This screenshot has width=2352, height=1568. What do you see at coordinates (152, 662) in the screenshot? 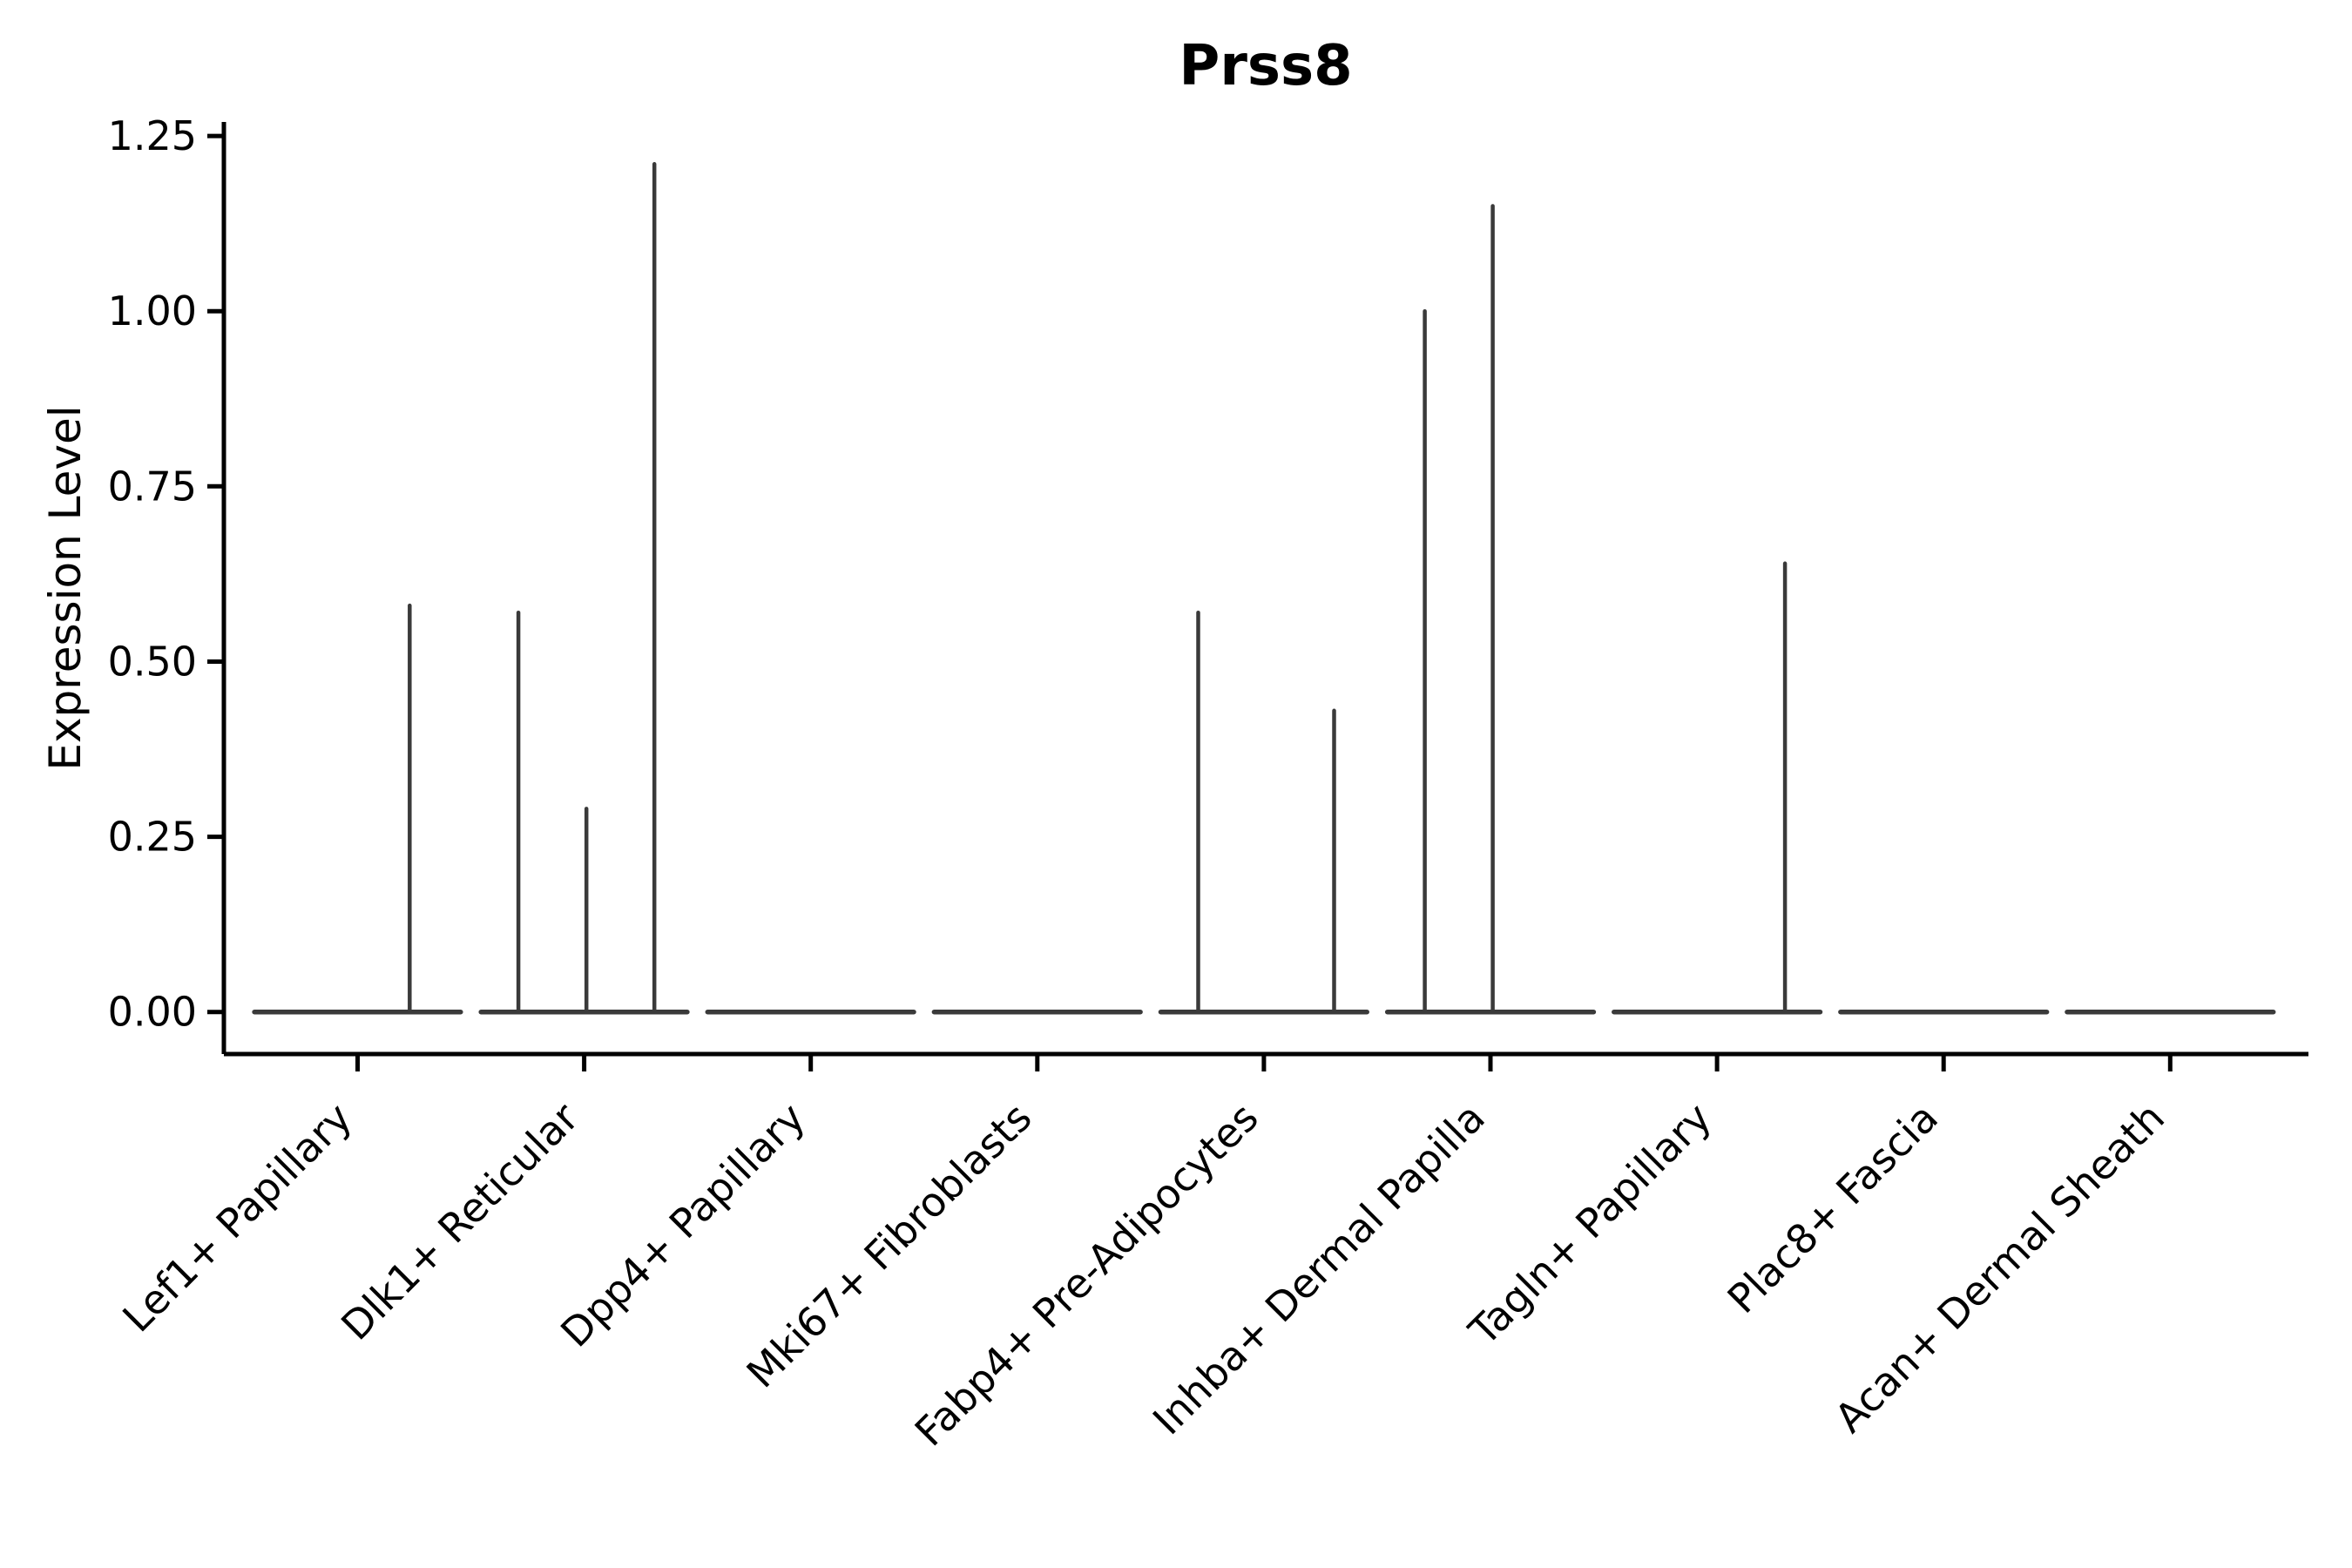
I see `y-tick-label-2: 0.50` at bounding box center [152, 662].